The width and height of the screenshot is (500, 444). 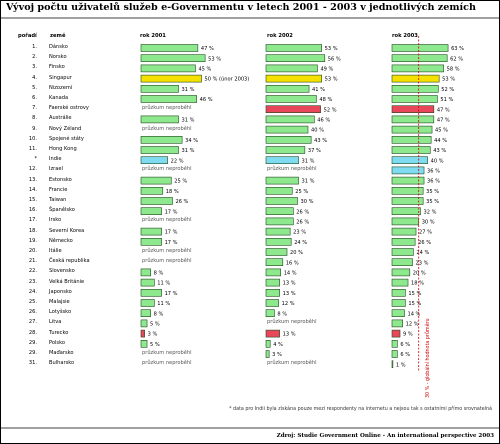 I want to click on row-rank: 23., so click(x=32, y=281).